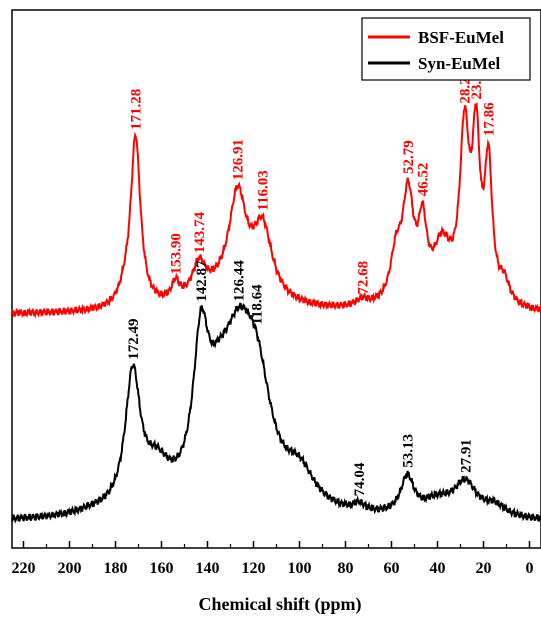 The image size is (541, 618). Describe the element at coordinates (258, 304) in the screenshot. I see `peak-label: 118.64` at that location.